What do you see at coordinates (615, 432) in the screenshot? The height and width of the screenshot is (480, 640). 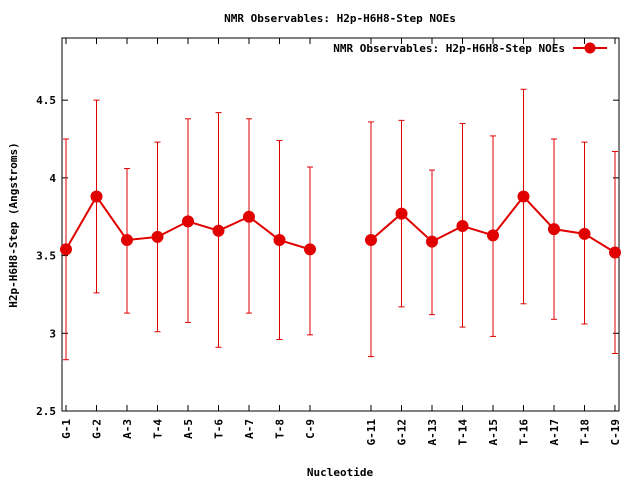 I see `x-tick-label: C-19` at bounding box center [615, 432].